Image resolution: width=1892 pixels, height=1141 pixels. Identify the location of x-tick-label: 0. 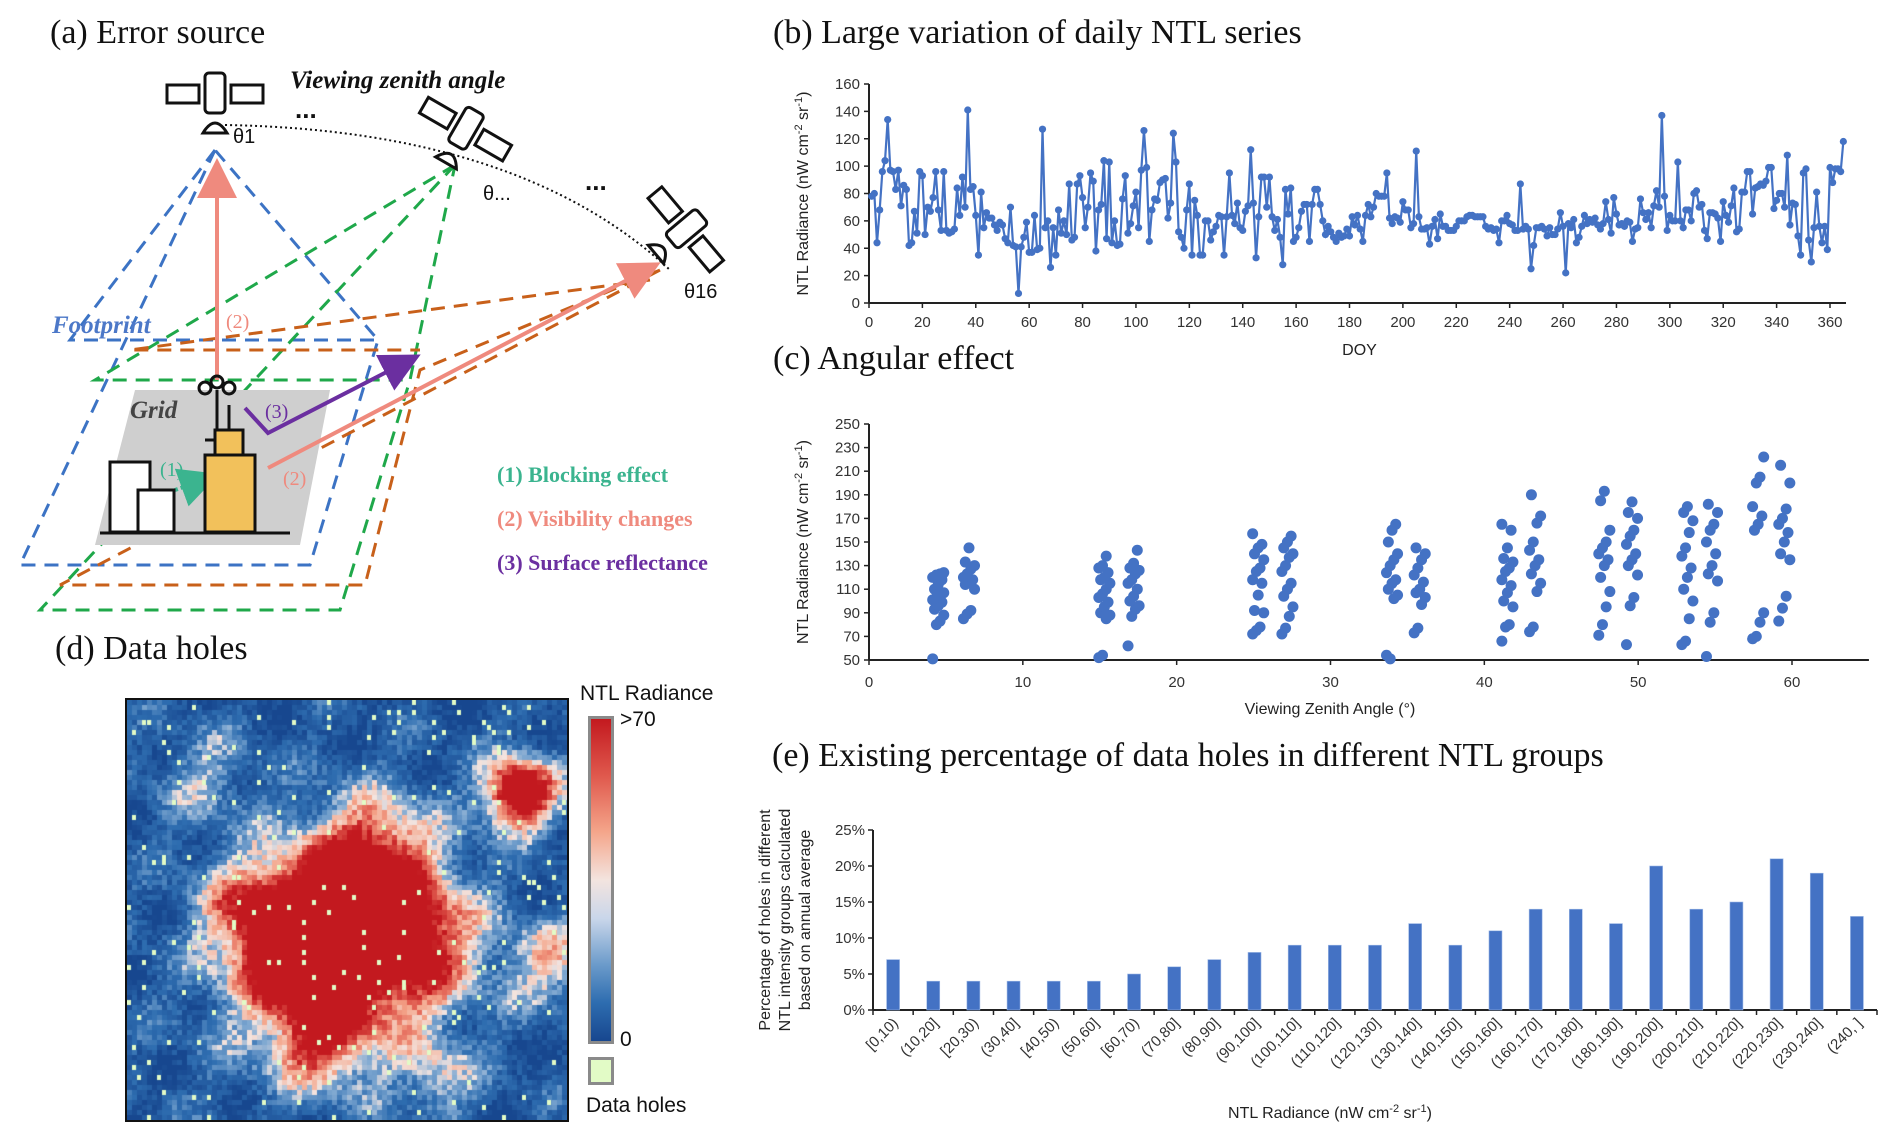
(869, 682).